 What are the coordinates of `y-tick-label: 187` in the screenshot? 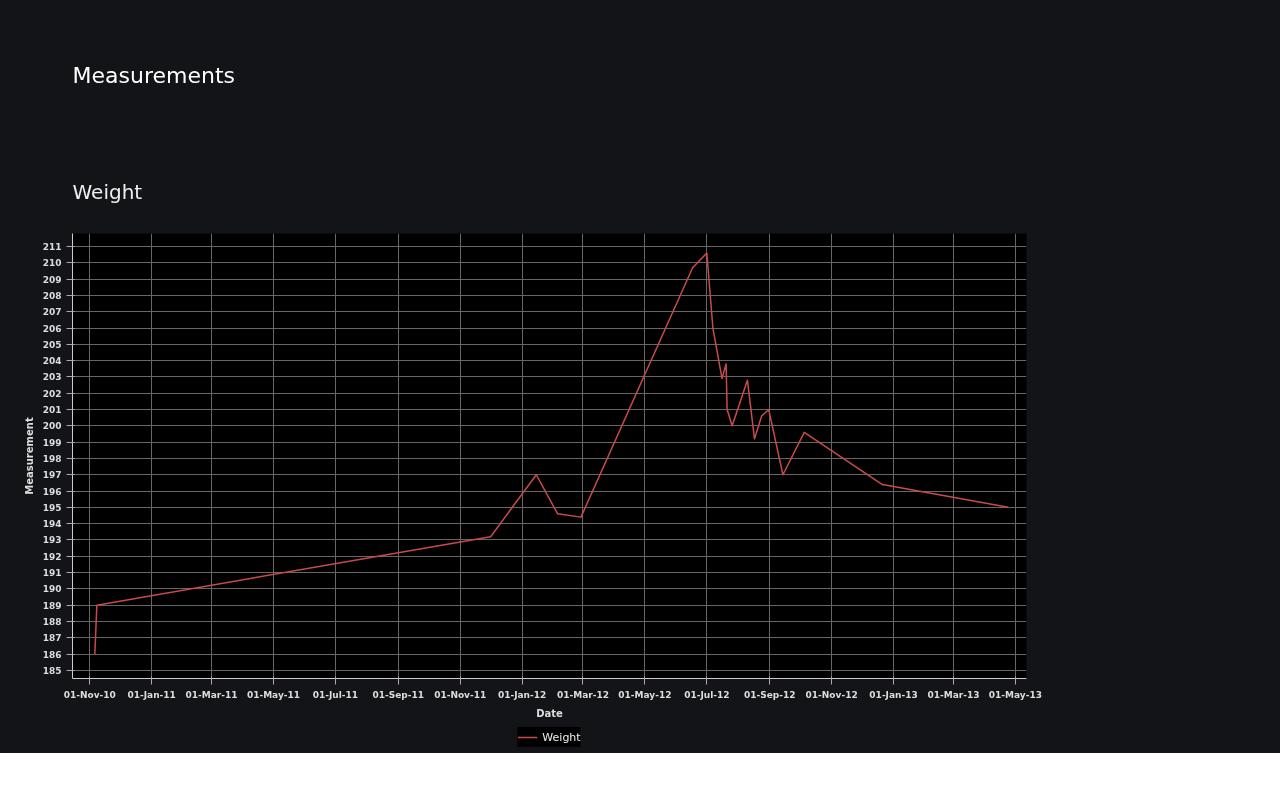 It's located at (52, 638).